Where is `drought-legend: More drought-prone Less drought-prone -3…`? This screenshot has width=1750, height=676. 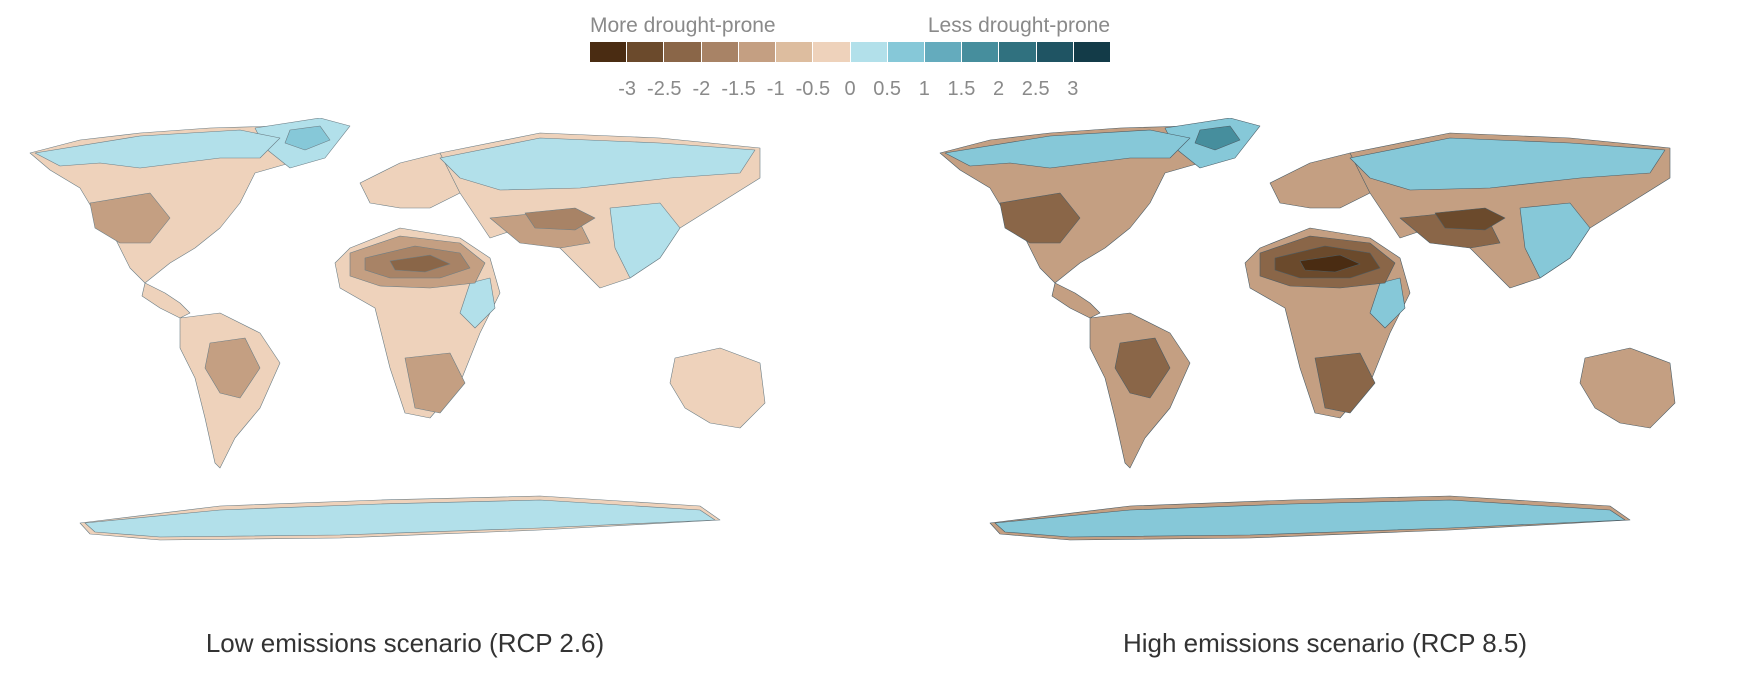
drought-legend: More drought-prone Less drought-prone -3… is located at coordinates (850, 62).